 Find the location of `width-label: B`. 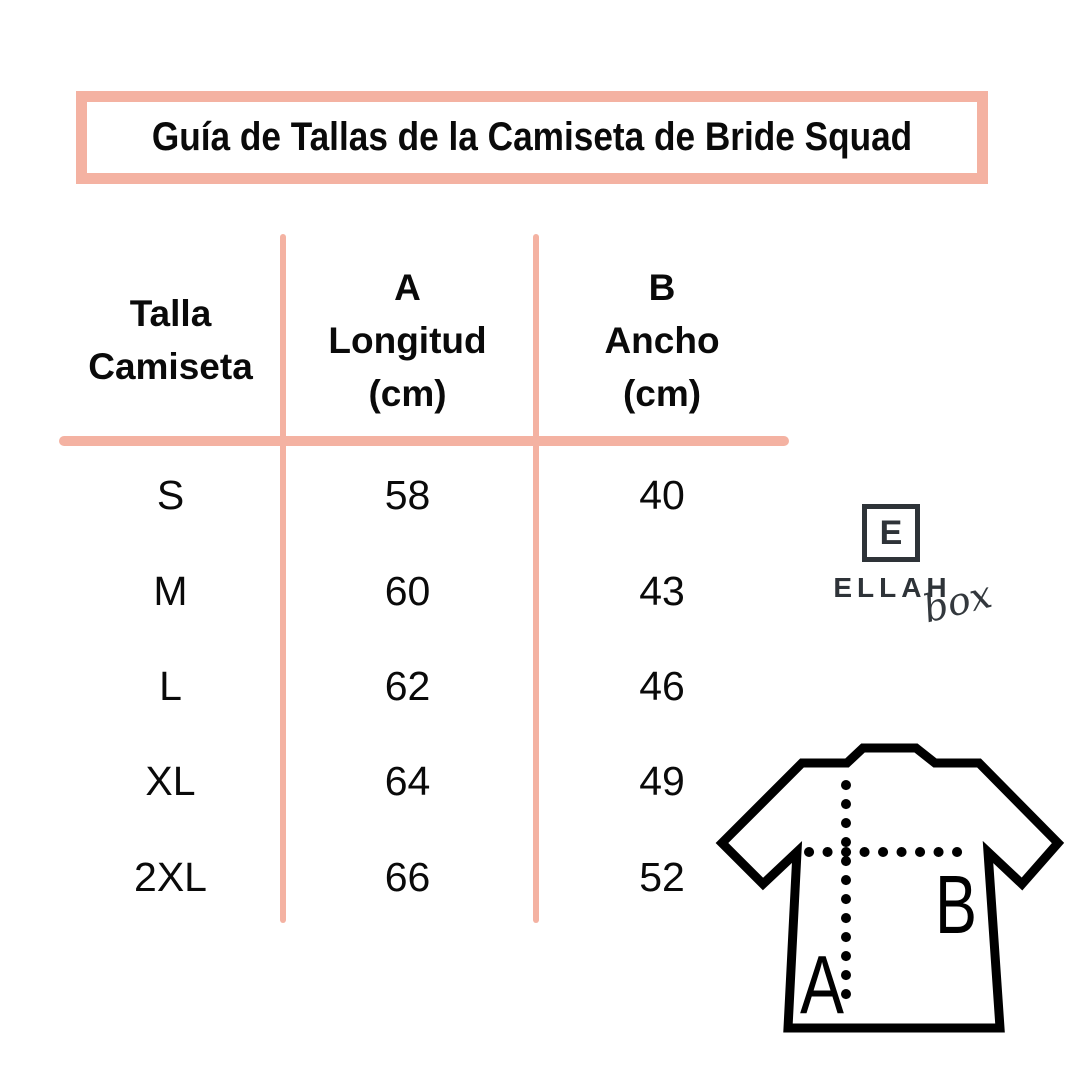

width-label: B is located at coordinates (956, 904).